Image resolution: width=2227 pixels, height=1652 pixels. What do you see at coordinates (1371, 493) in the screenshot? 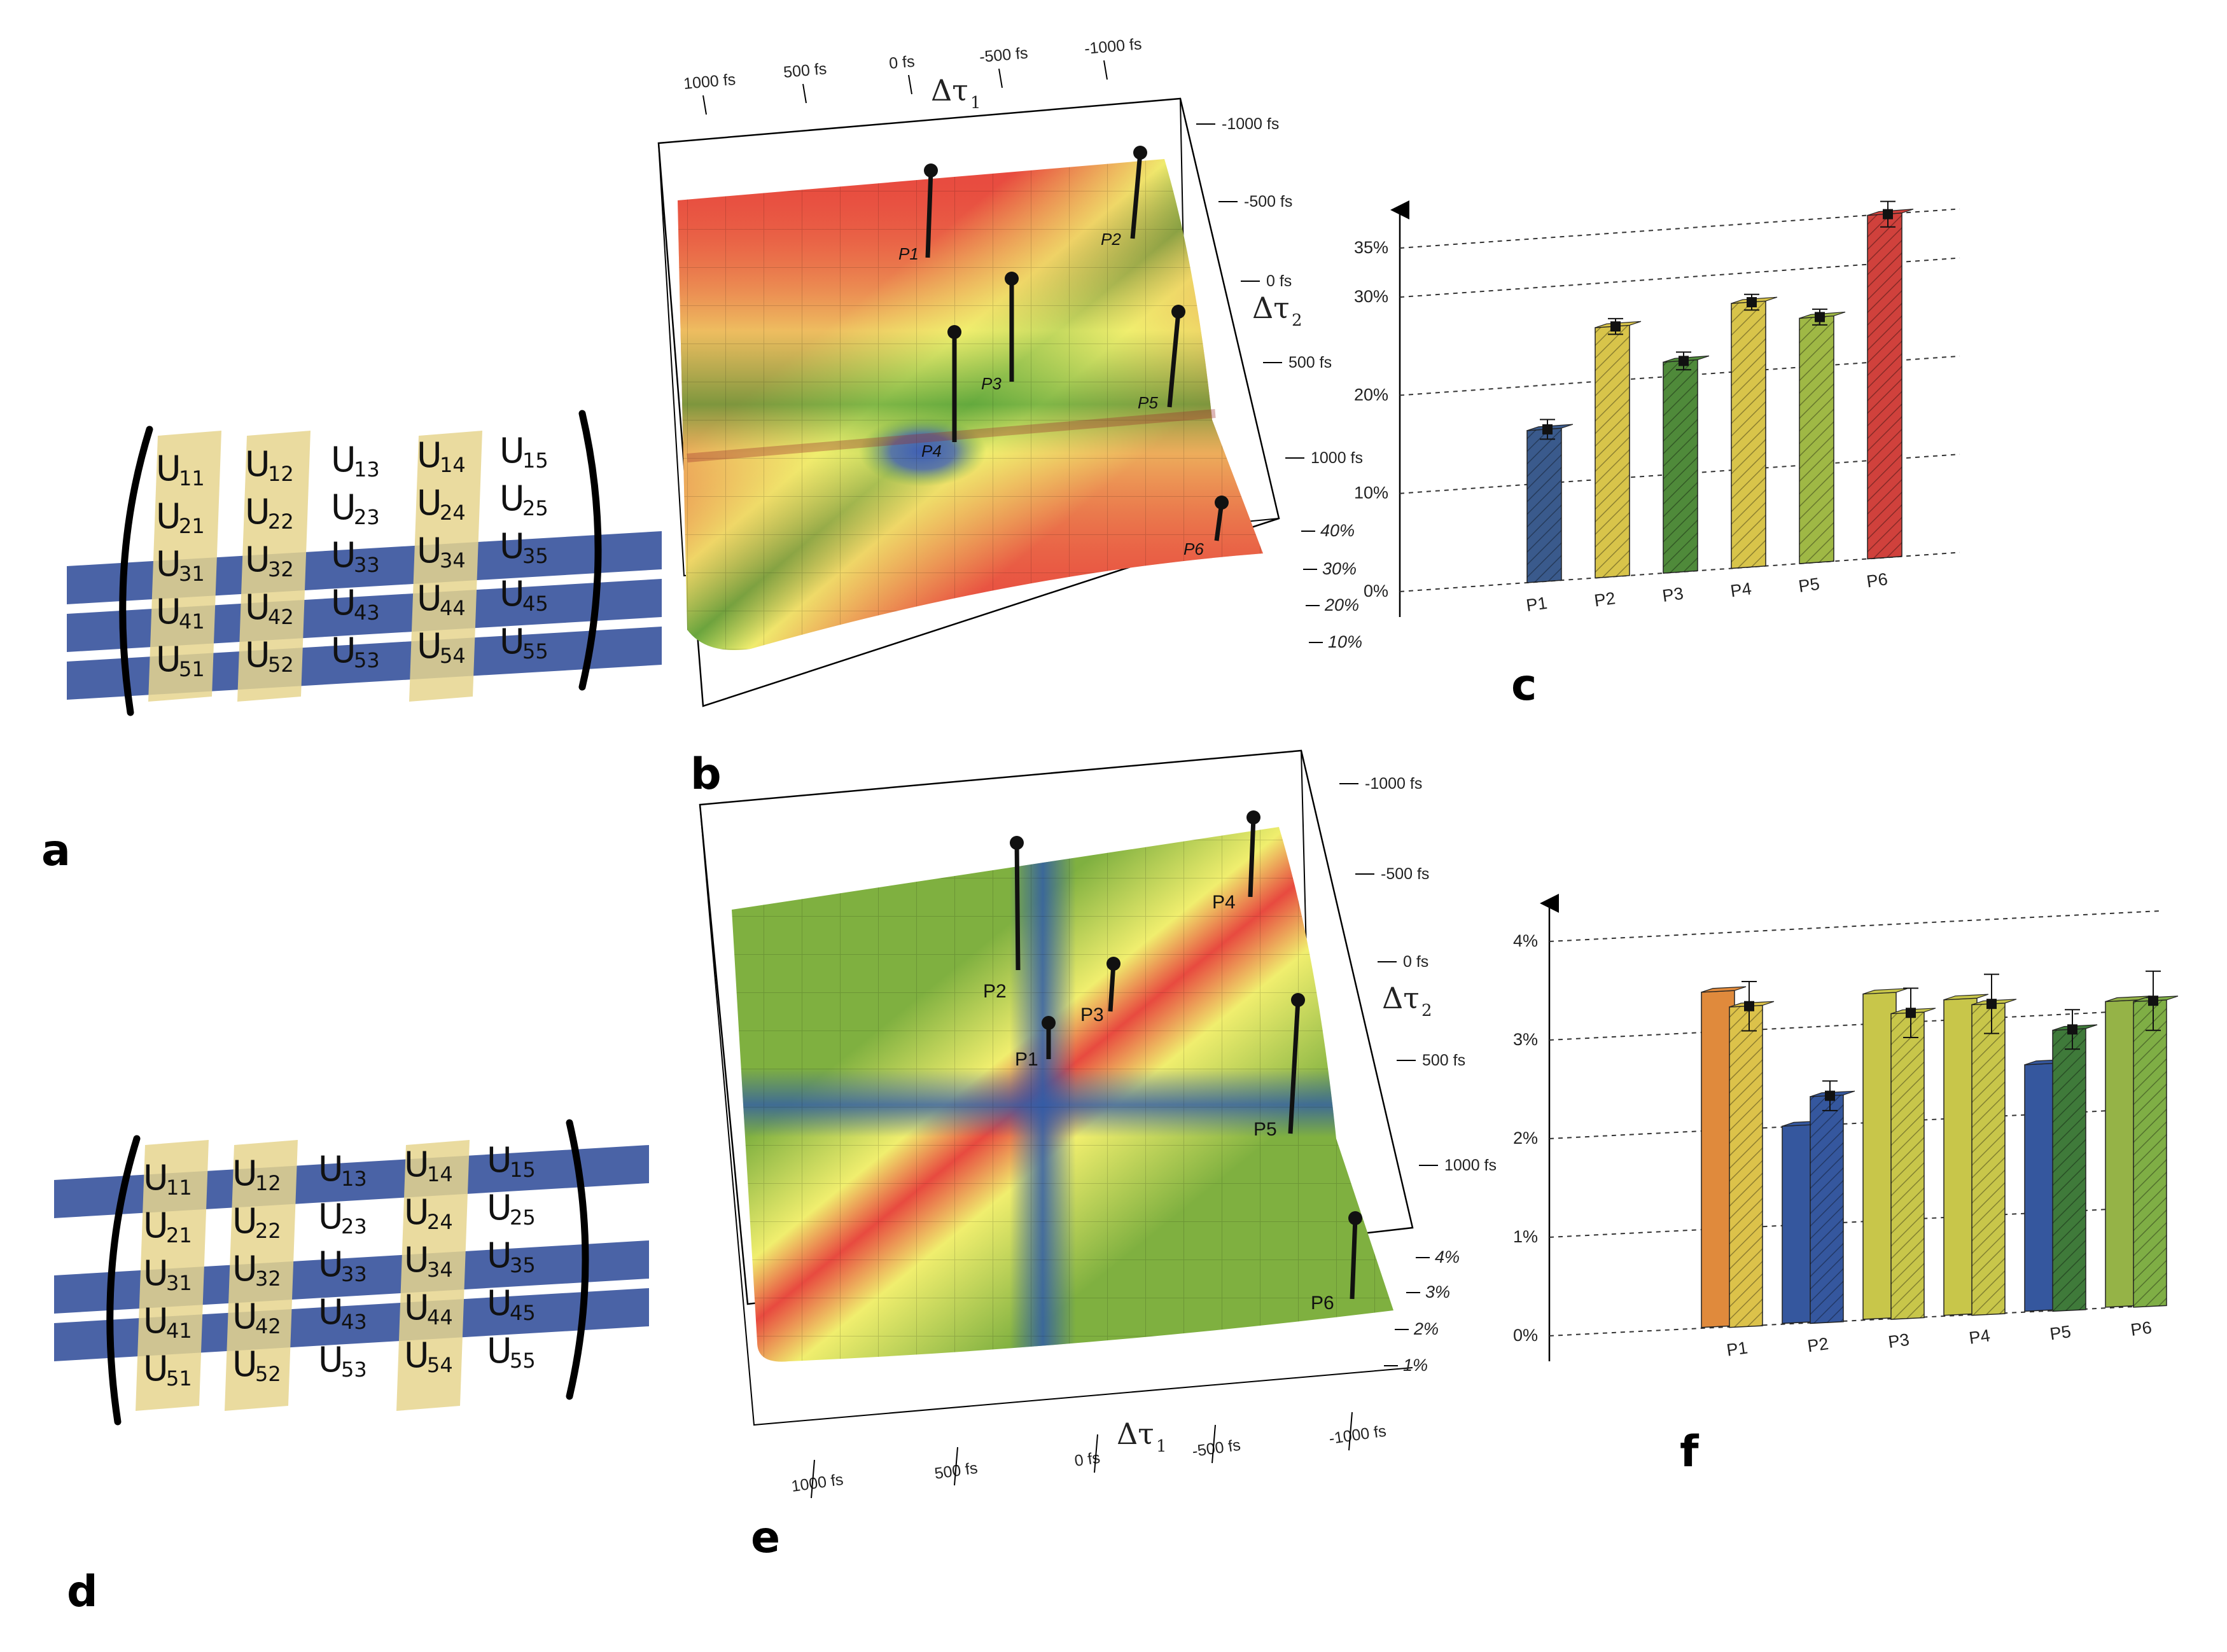
I see `y-tick-label: 10%` at bounding box center [1371, 493].